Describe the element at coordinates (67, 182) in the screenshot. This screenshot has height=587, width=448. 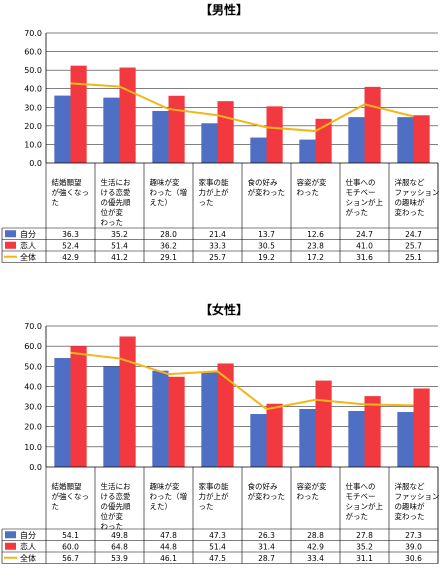
I see `category-label: 結婚願望` at that location.